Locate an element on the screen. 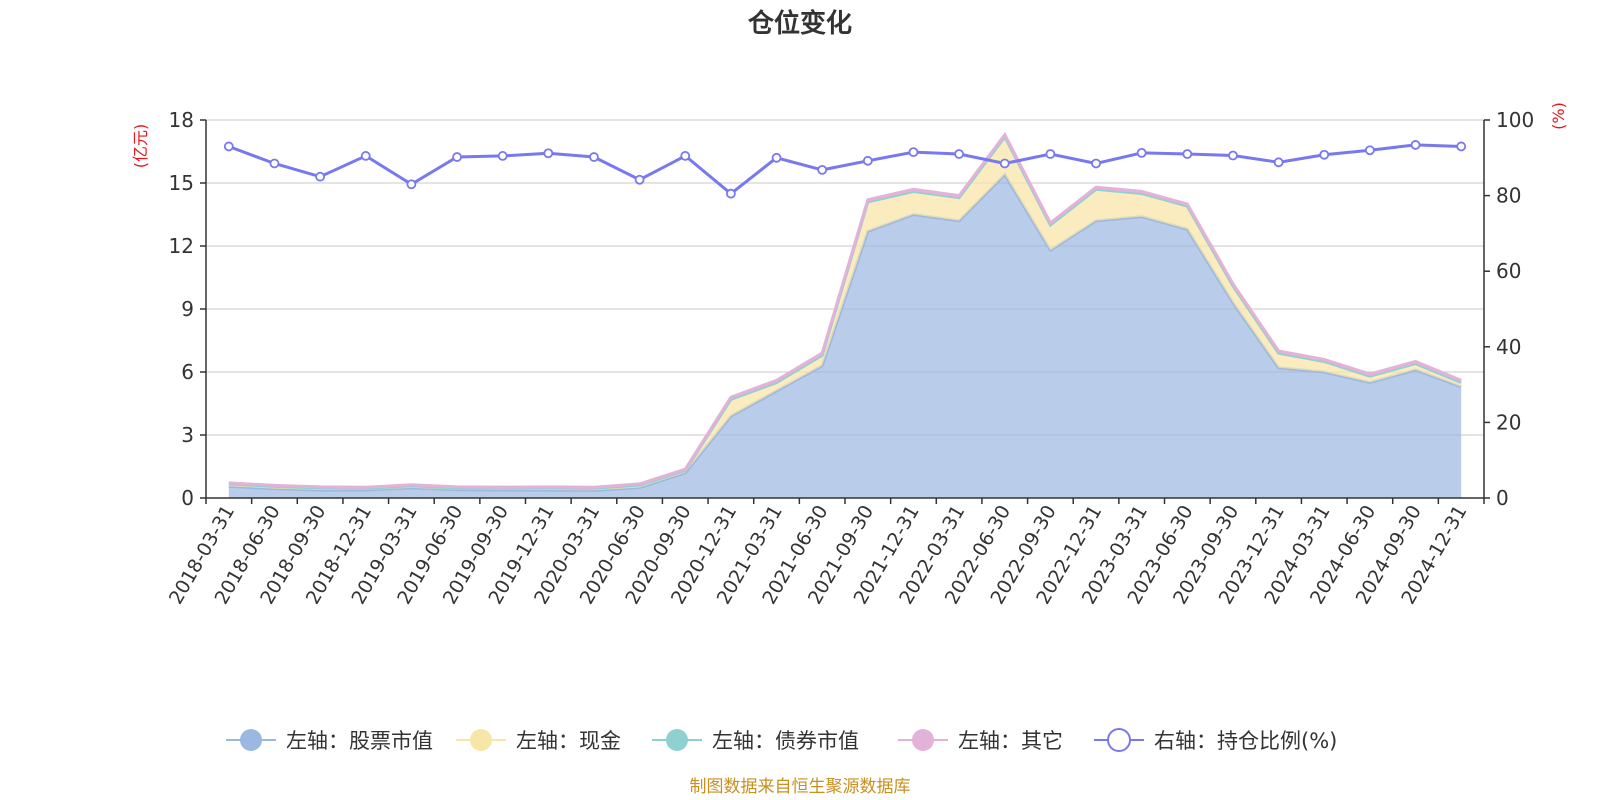 The width and height of the screenshot is (1600, 800). legend-item: 左轴：现金 is located at coordinates (538, 741).